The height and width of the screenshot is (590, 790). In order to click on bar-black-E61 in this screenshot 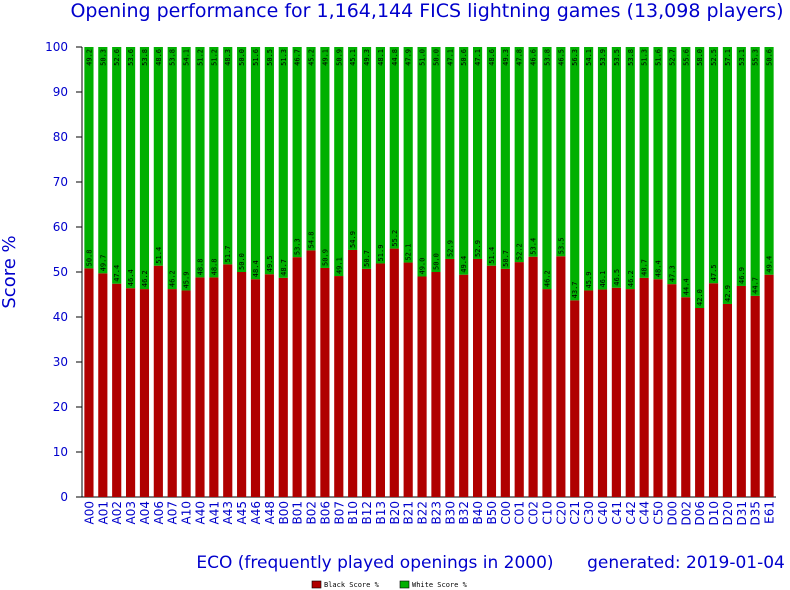, I will do `click(769, 385)`.